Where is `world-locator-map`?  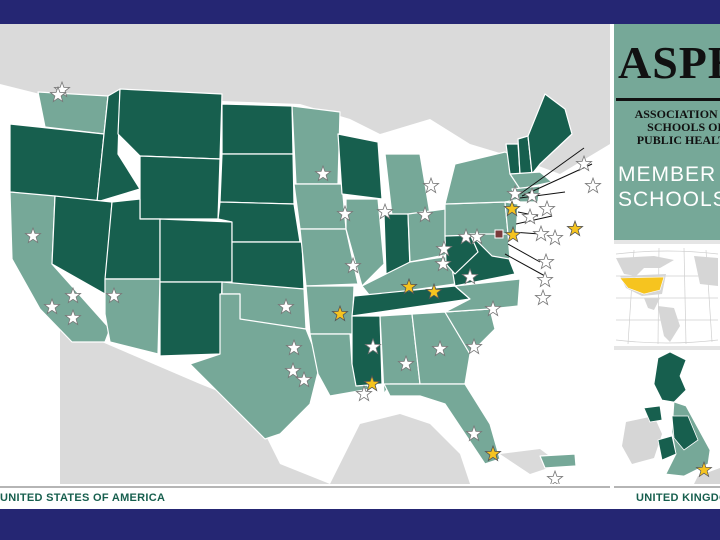
world-locator-map is located at coordinates (667, 296).